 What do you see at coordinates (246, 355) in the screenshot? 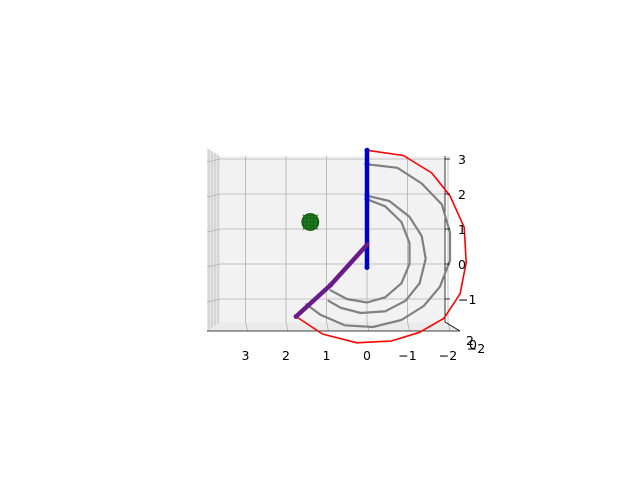
I see `x-tick-label: 3` at bounding box center [246, 355].